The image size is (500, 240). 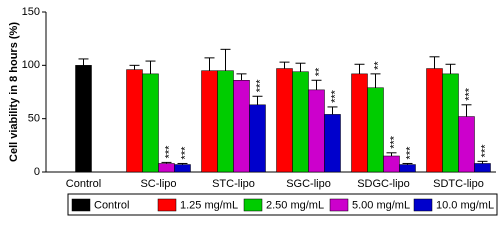 I want to click on y-tick-label: 150, so click(x=31, y=12).